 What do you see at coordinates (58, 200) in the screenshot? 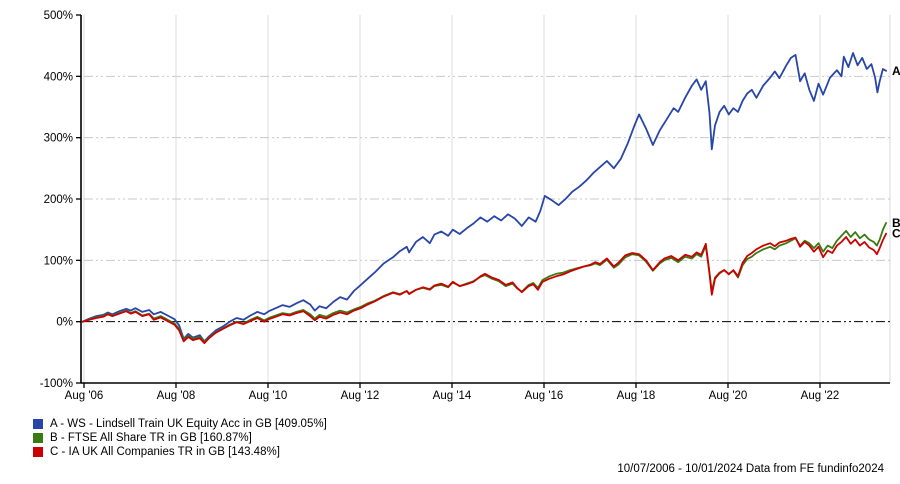
I see `y-tick-label-3: 200%` at bounding box center [58, 200].